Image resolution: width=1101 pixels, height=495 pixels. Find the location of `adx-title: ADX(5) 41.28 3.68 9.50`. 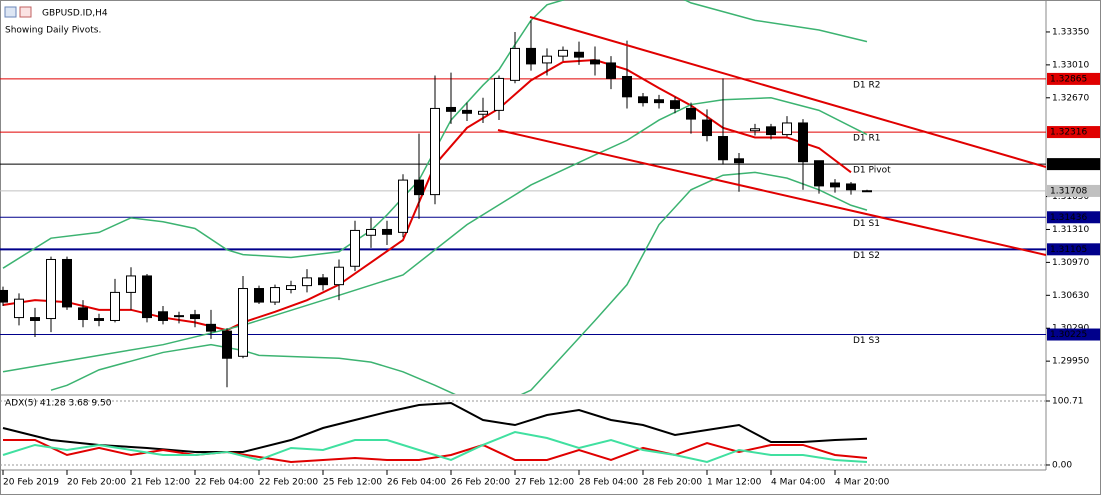

adx-title: ADX(5) 41.28 3.68 9.50 is located at coordinates (58, 404).